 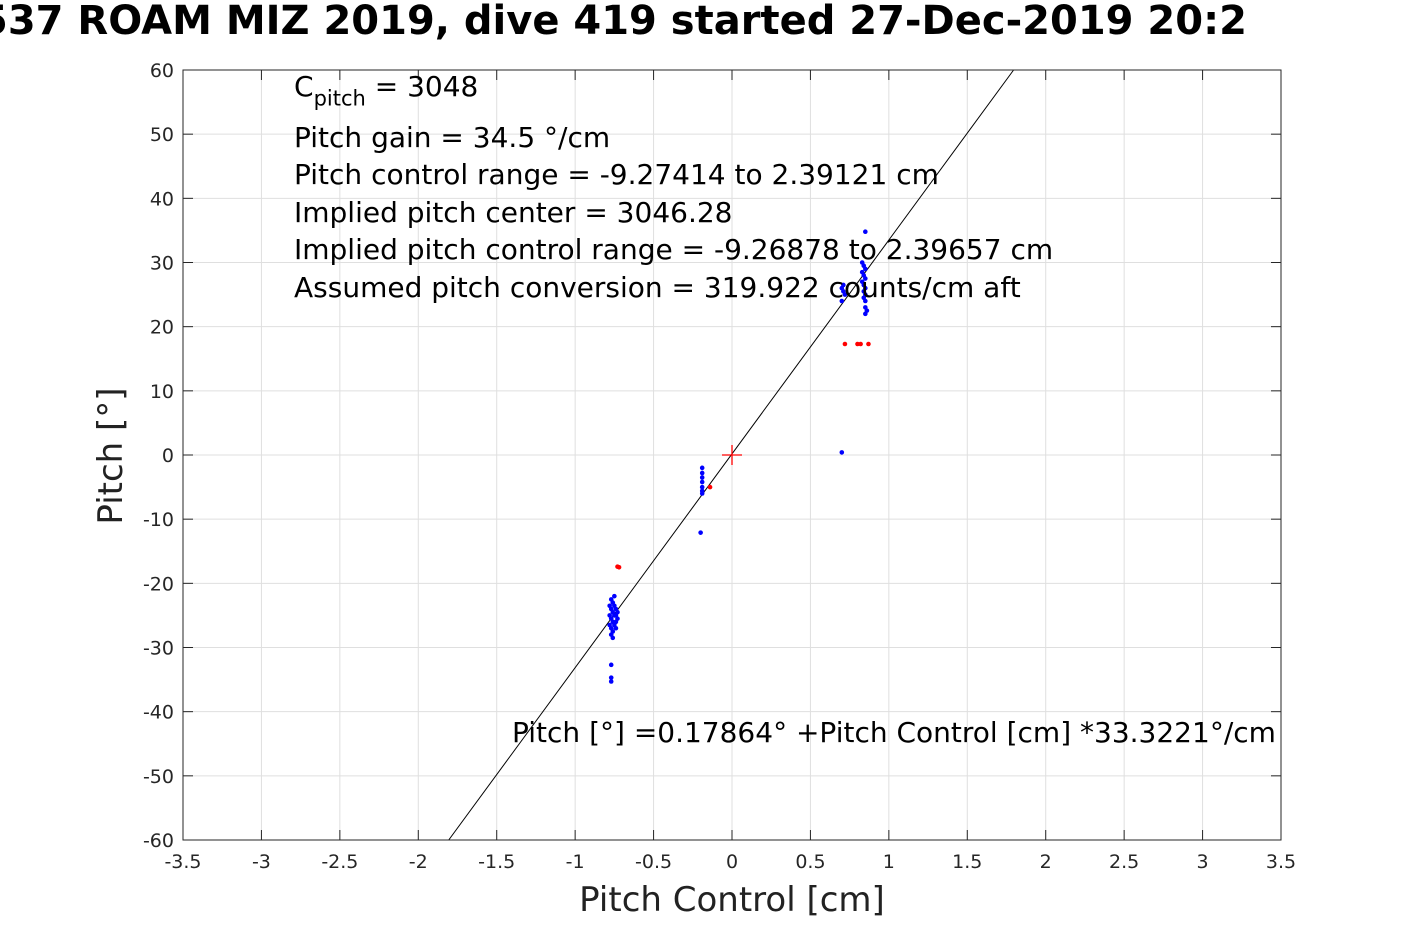 What do you see at coordinates (339, 862) in the screenshot?
I see `x-tick-label: -2.5` at bounding box center [339, 862].